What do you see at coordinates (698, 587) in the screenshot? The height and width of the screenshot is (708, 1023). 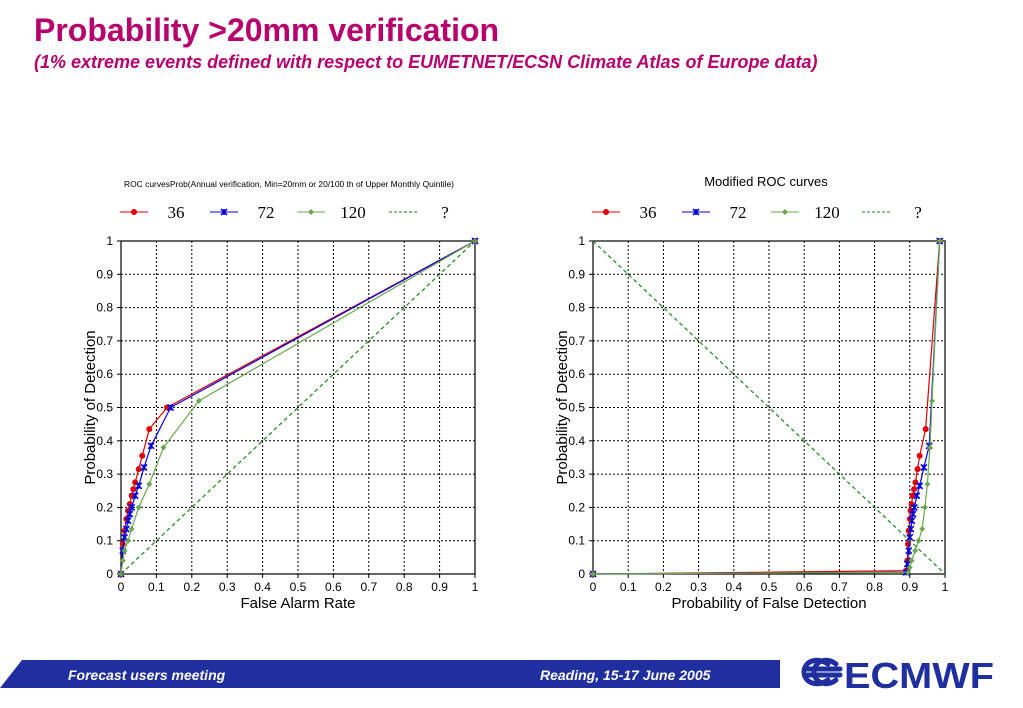 I see `right-xtick-label-3: 0.3` at bounding box center [698, 587].